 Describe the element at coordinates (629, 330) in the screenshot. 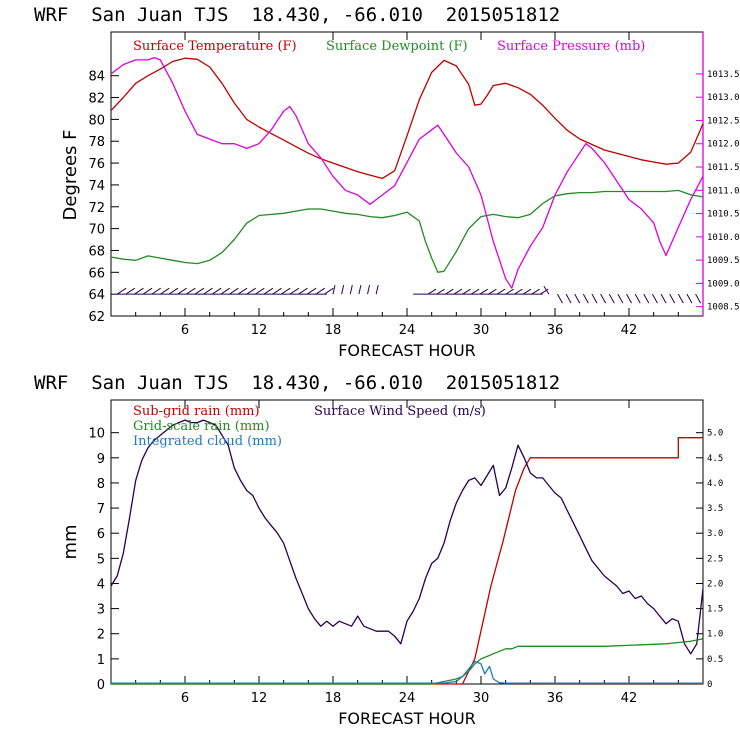

I see `x-tick-label: 42` at that location.